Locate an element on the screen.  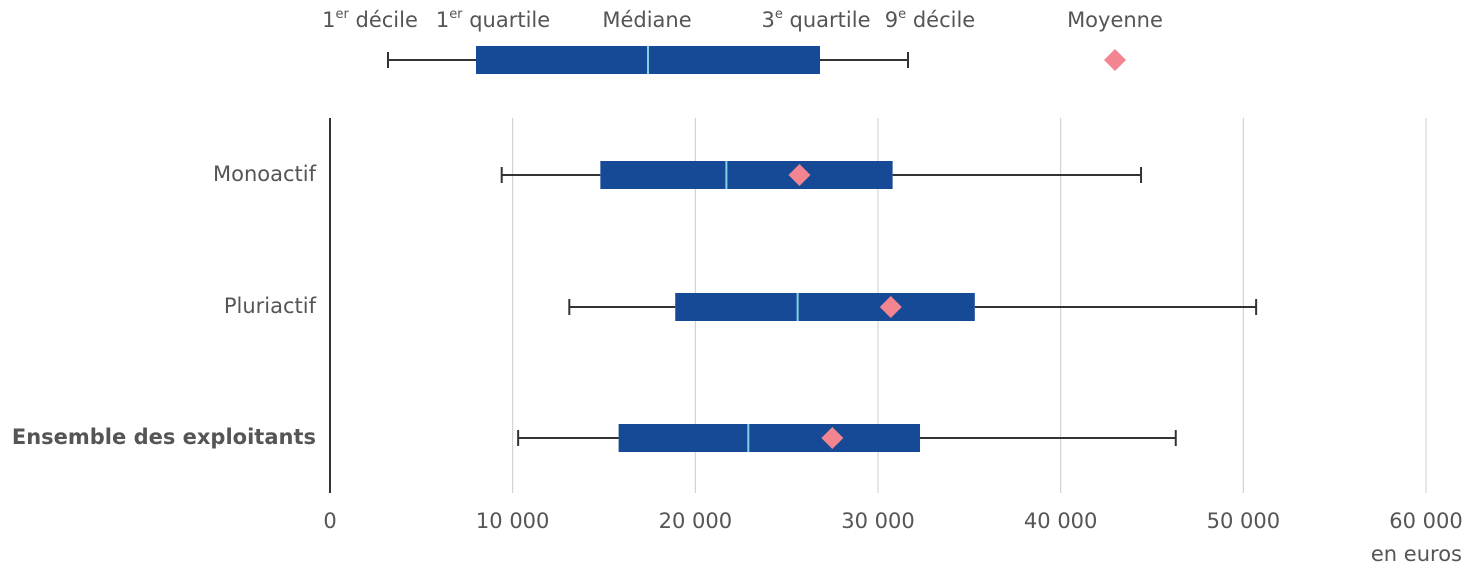
legend-label: Moyenne is located at coordinates (1115, 20).